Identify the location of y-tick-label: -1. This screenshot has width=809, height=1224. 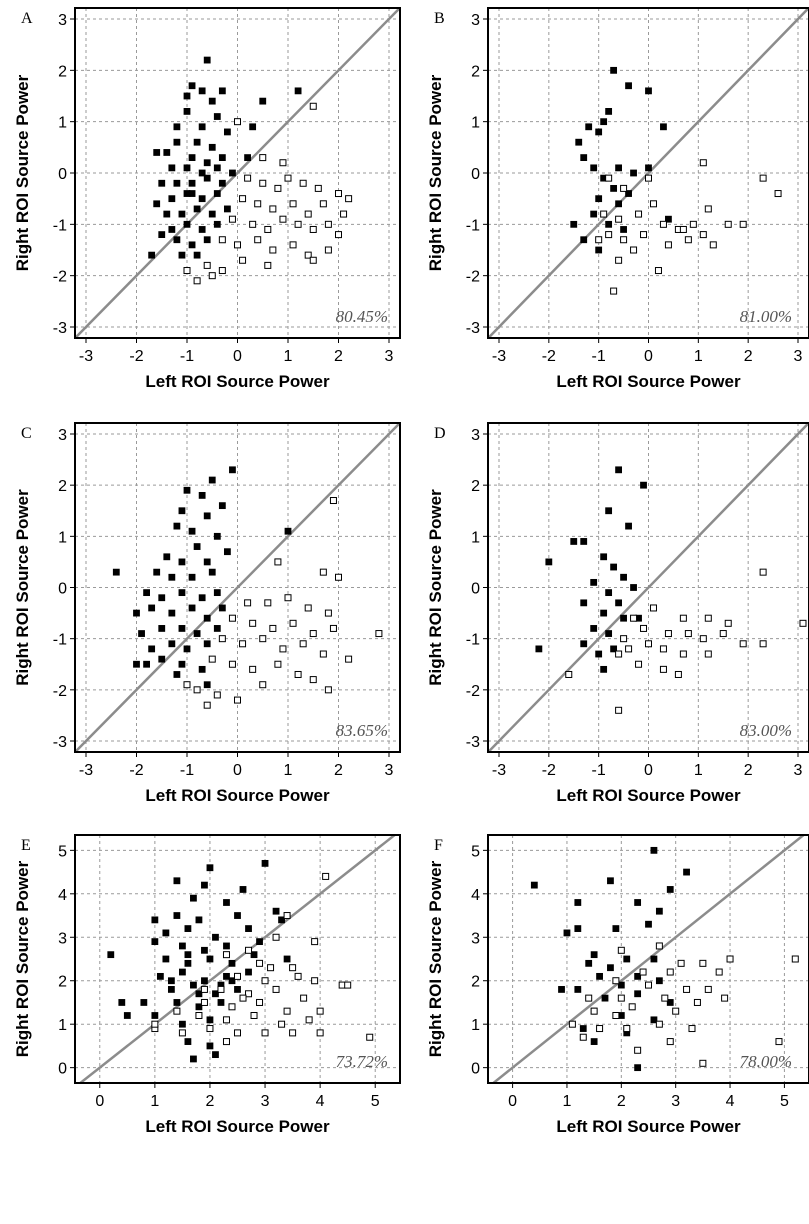
(60, 640).